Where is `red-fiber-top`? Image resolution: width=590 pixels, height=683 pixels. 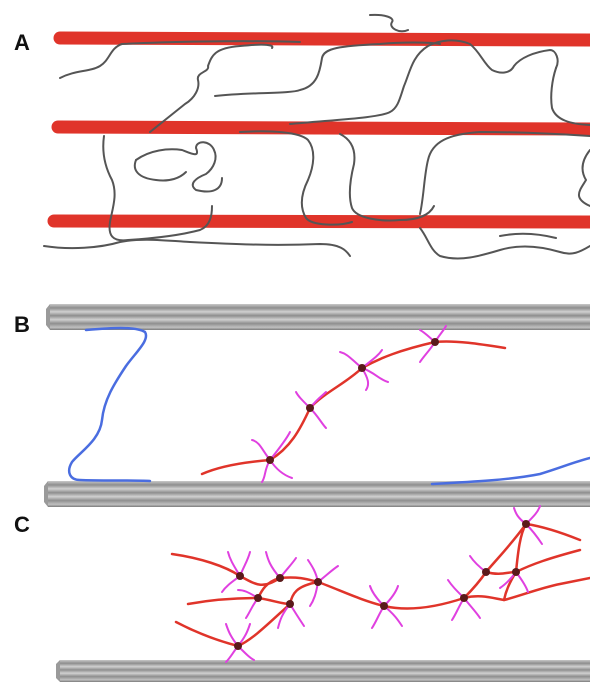
red-fiber-top is located at coordinates (321, 39).